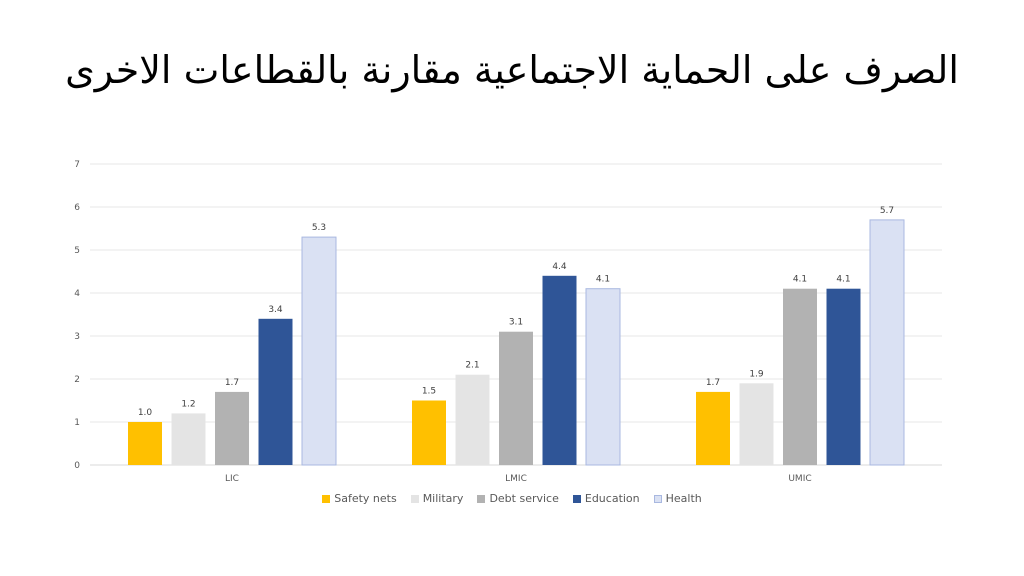  What do you see at coordinates (77, 423) in the screenshot?
I see `y-tick-label: 1` at bounding box center [77, 423].